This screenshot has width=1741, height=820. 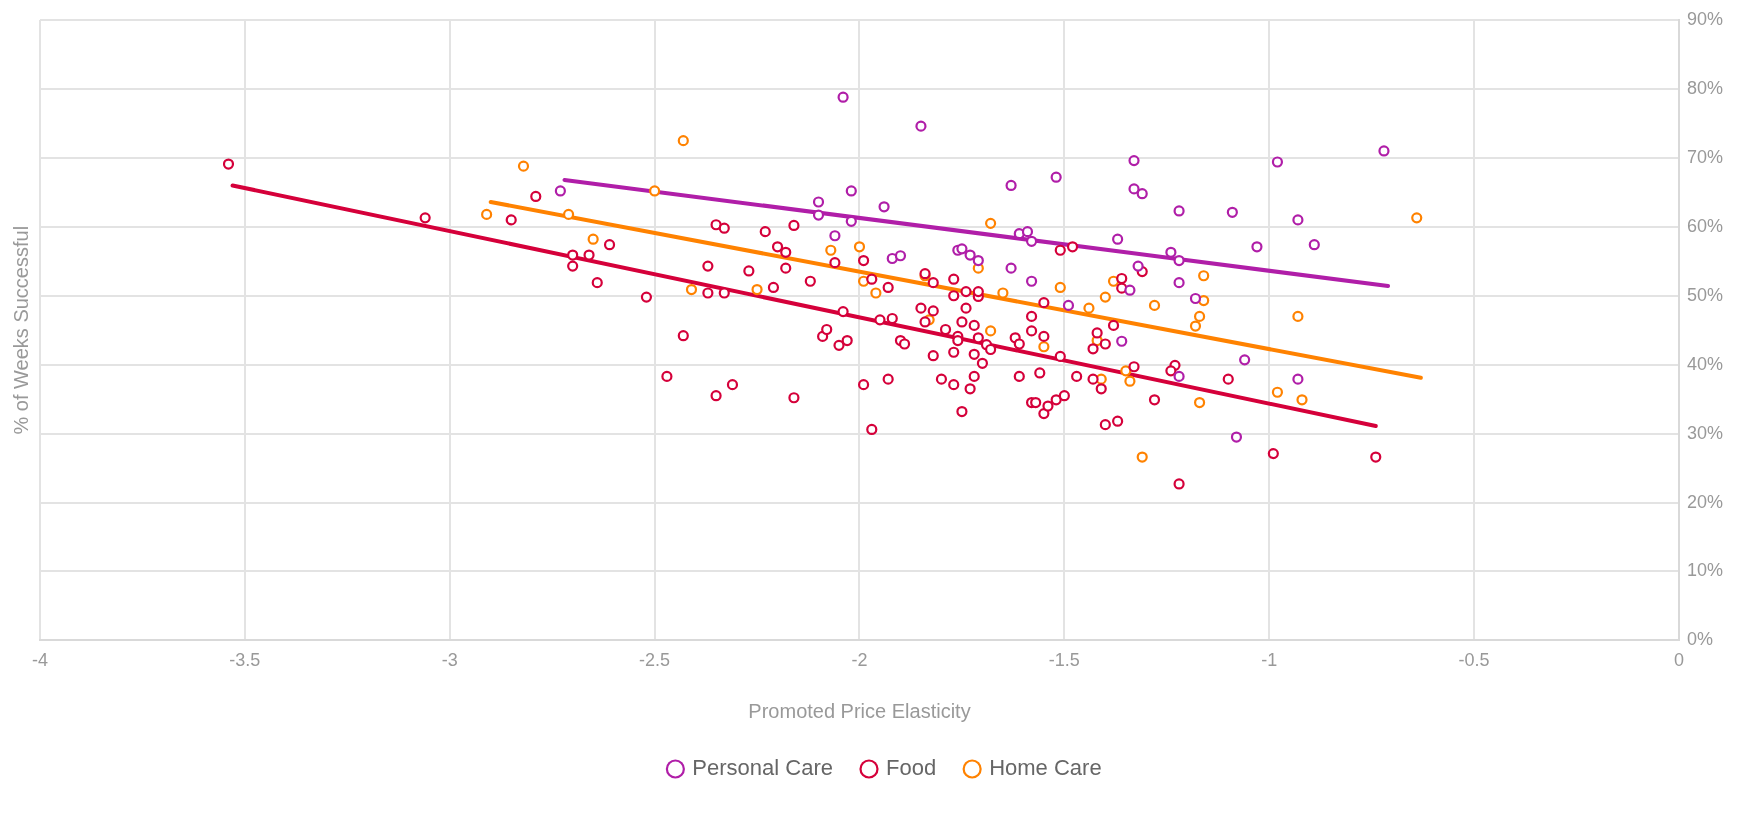 What do you see at coordinates (1474, 660) in the screenshot?
I see `x-tick-label: -0.5` at bounding box center [1474, 660].